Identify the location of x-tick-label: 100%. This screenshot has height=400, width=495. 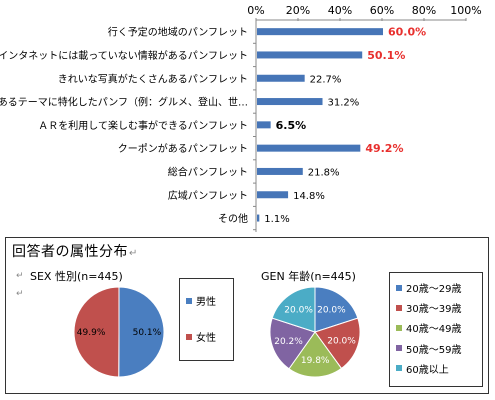
(465, 10).